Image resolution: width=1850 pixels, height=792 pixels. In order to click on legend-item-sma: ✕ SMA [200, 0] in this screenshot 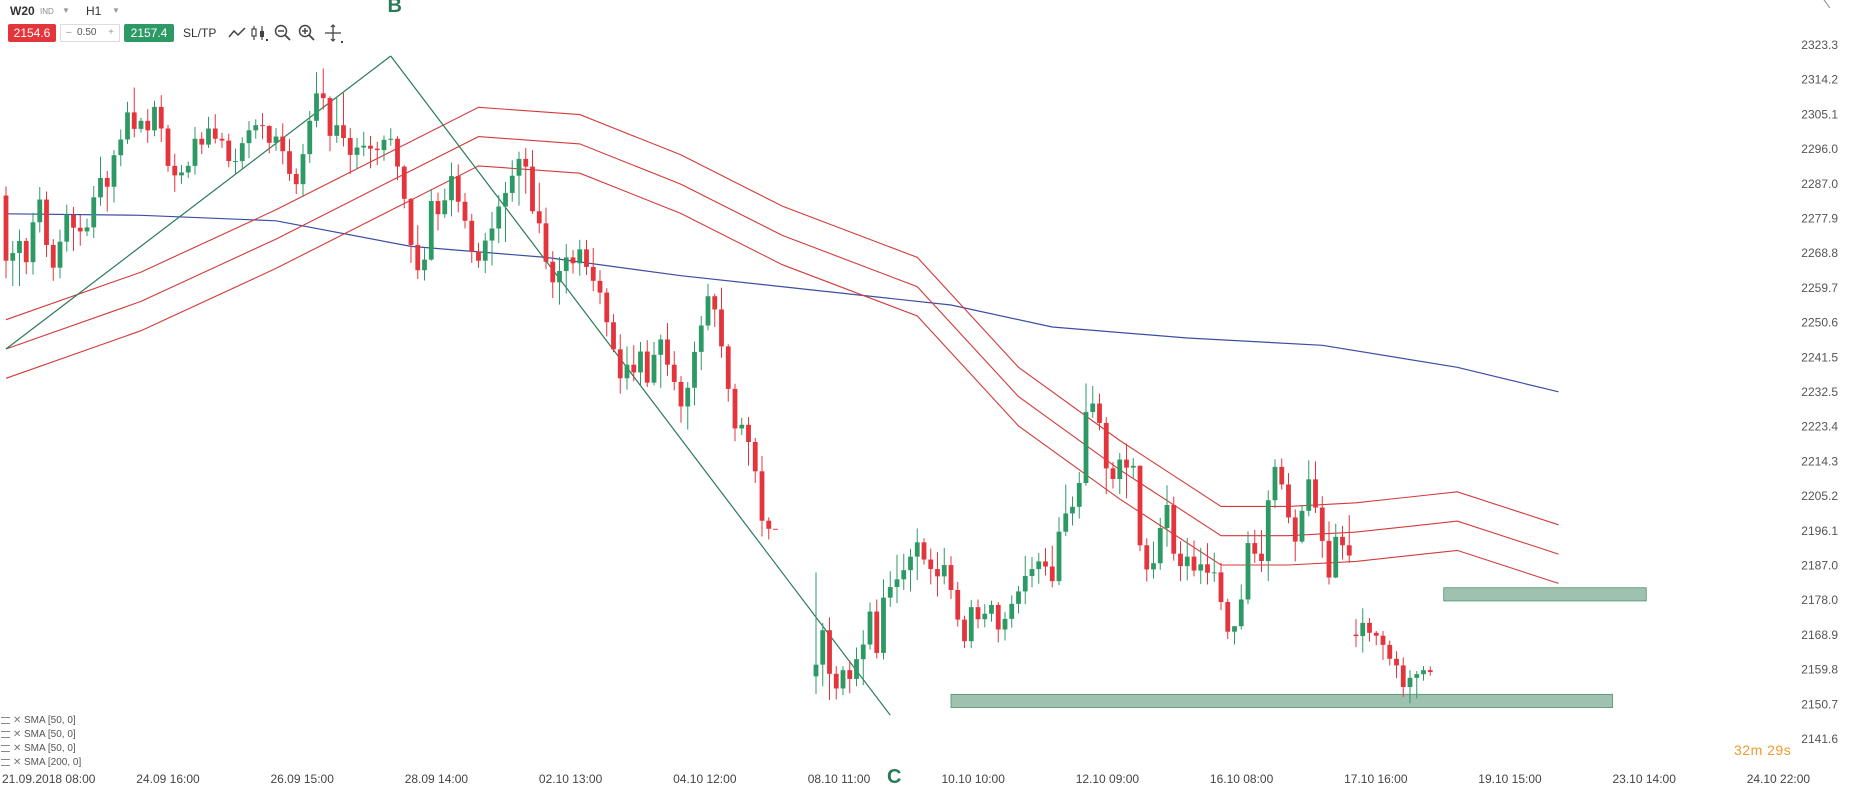, I will do `click(60, 763)`.